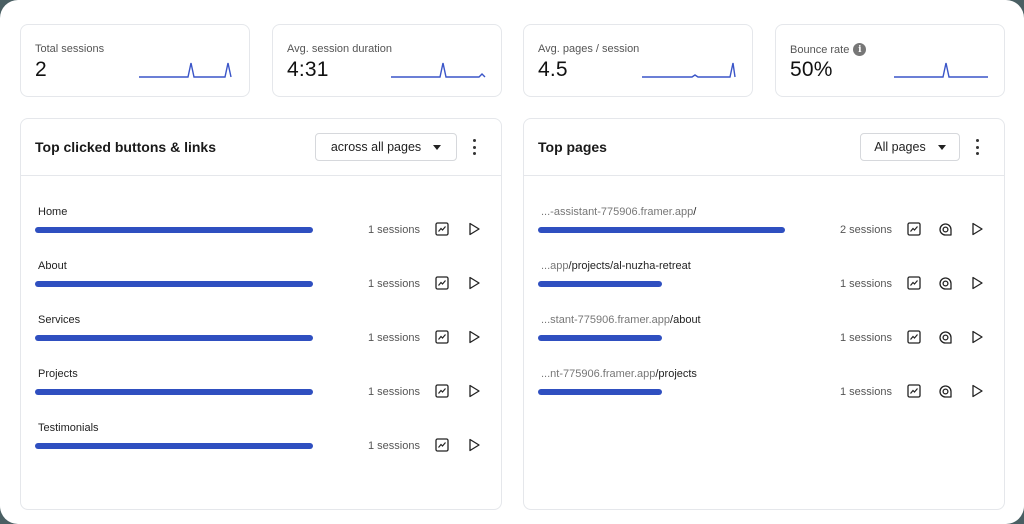 The image size is (1024, 524). I want to click on element-label: Services, so click(59, 320).